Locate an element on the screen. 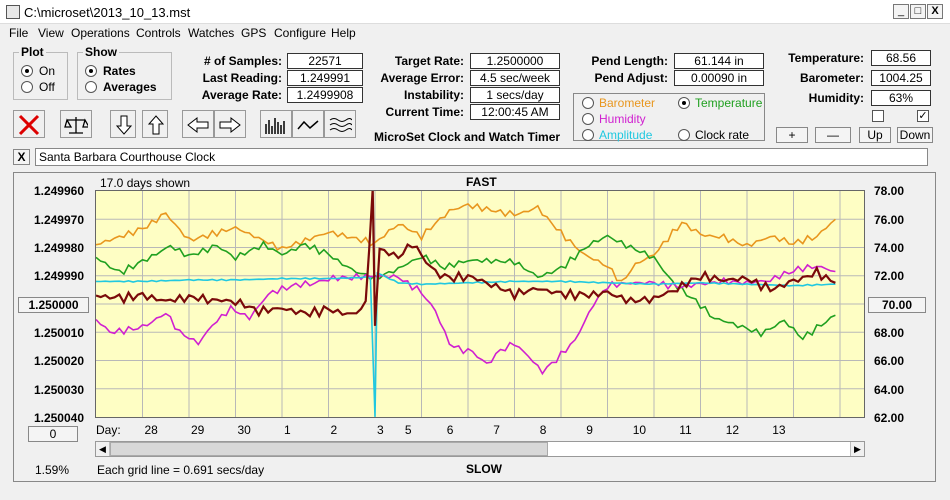 Image resolution: width=950 pixels, height=500 pixels. show-averages-radio is located at coordinates (91, 87).